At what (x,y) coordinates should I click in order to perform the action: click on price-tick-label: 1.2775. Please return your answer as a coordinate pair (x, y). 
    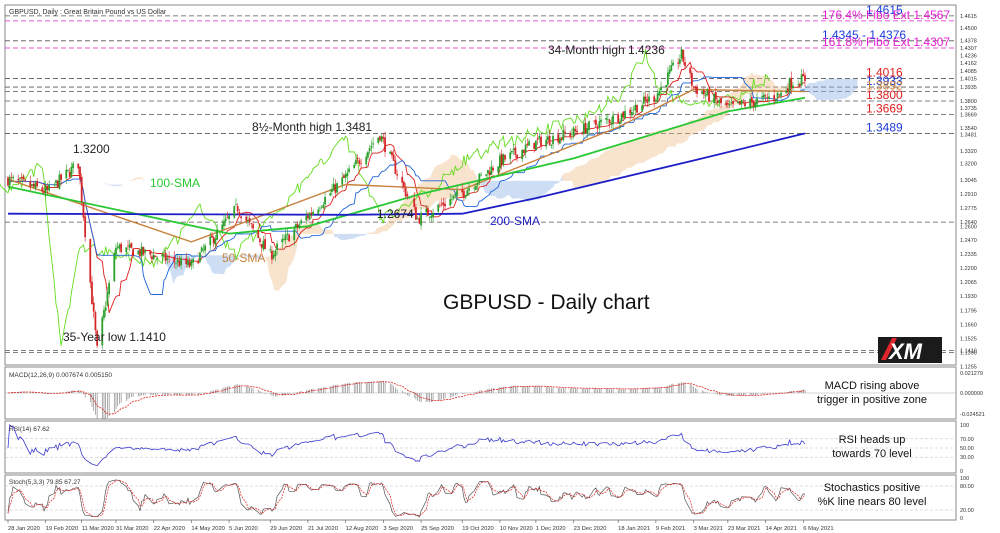
    Looking at the image, I should click on (968, 209).